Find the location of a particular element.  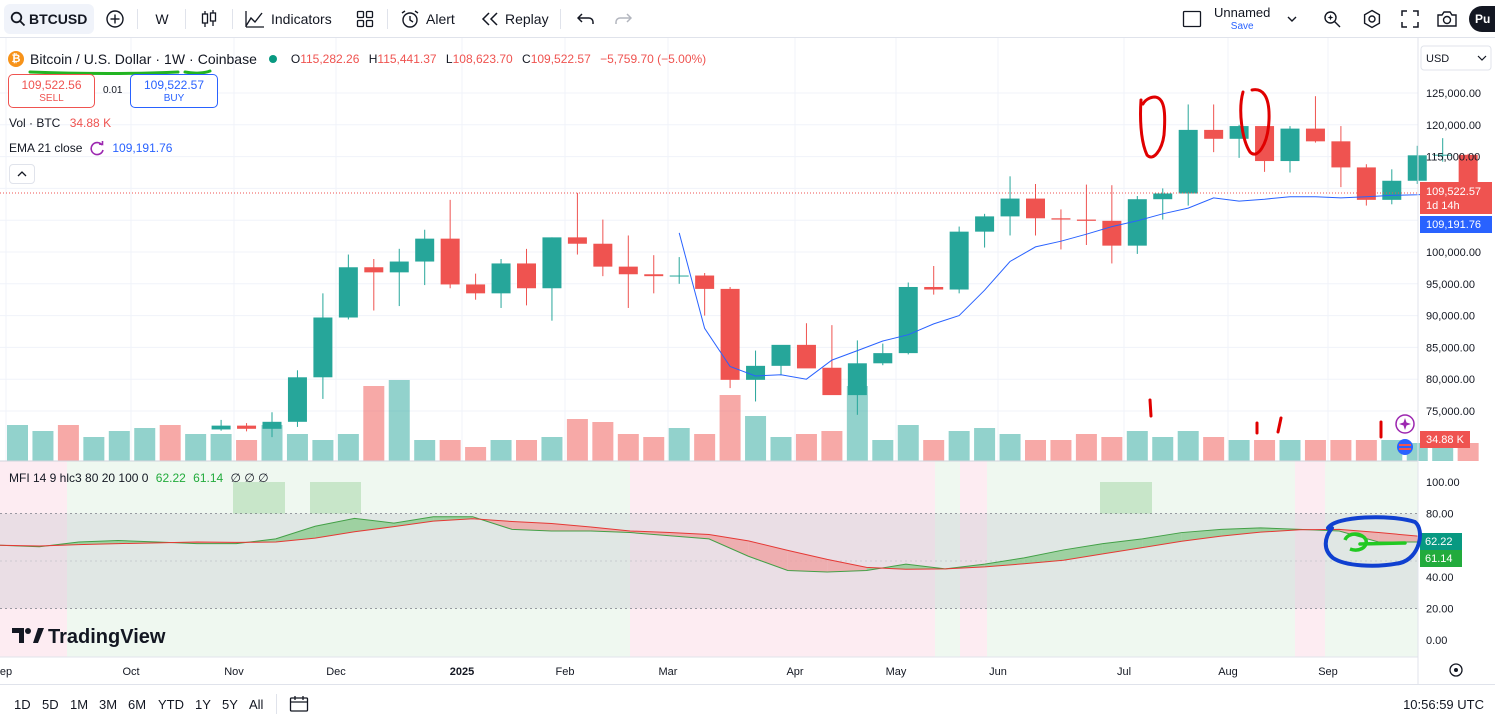

redo-button is located at coordinates (623, 19).